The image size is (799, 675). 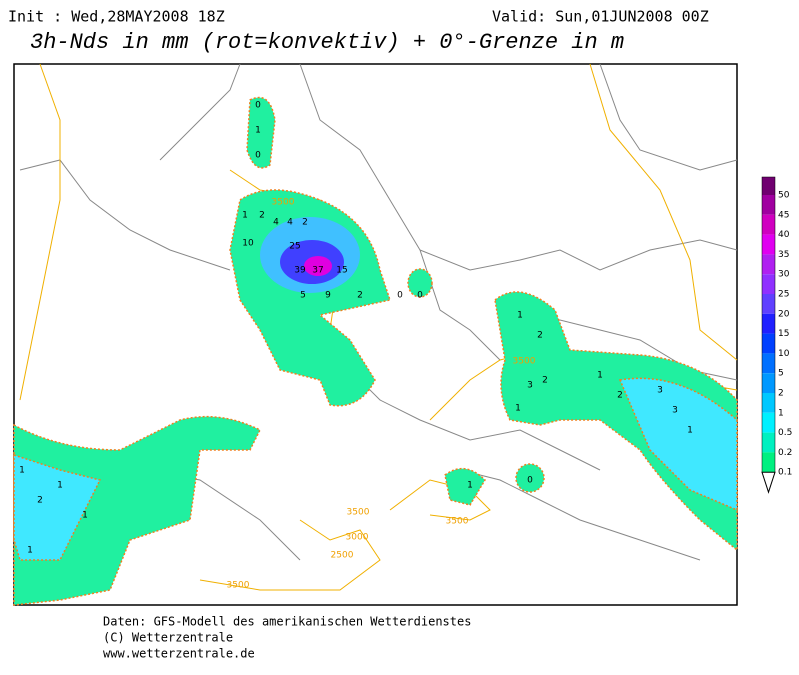 What do you see at coordinates (784, 235) in the screenshot?
I see `legend-label: 40` at bounding box center [784, 235].